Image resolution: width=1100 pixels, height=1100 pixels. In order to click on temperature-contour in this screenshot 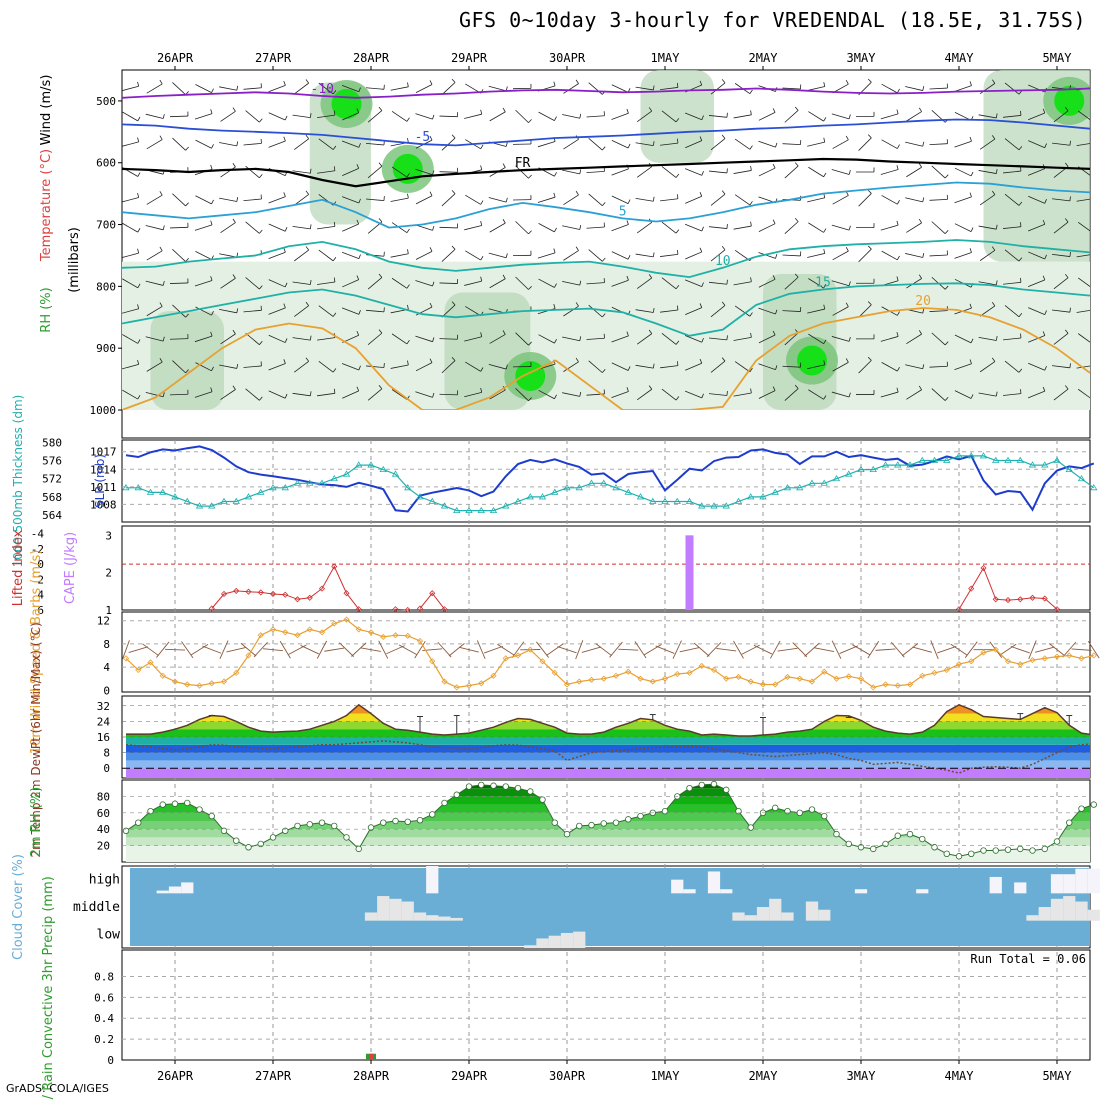, I will do `click(606, 205)`.